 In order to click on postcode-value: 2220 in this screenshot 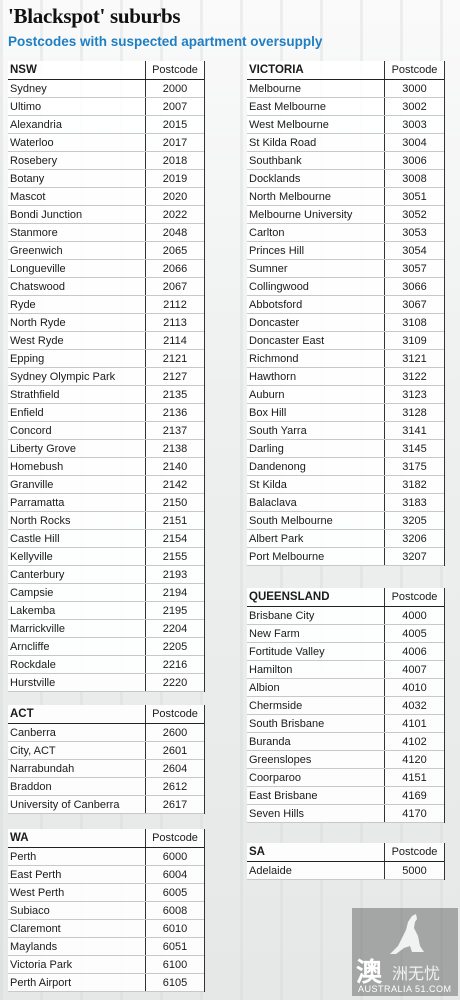, I will do `click(174, 682)`.